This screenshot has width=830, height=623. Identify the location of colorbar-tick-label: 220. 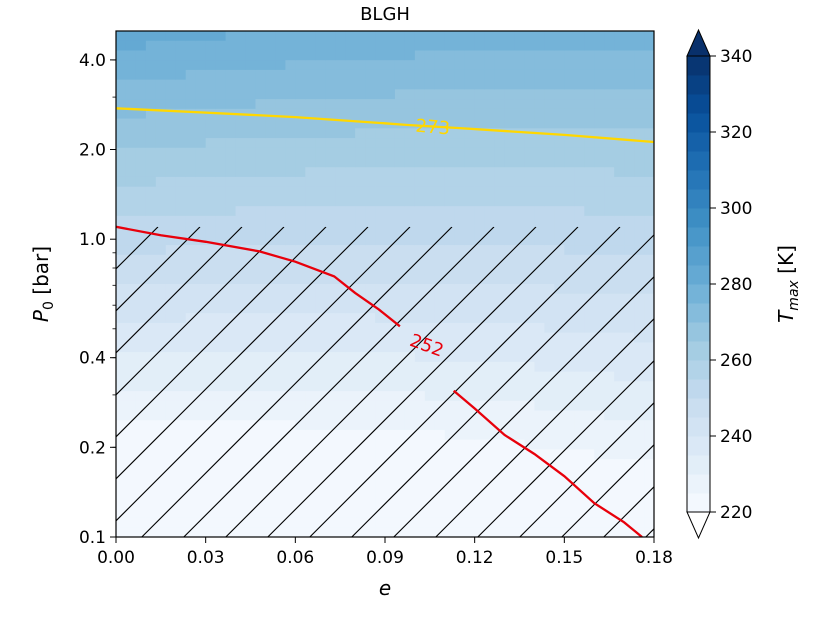
(736, 513).